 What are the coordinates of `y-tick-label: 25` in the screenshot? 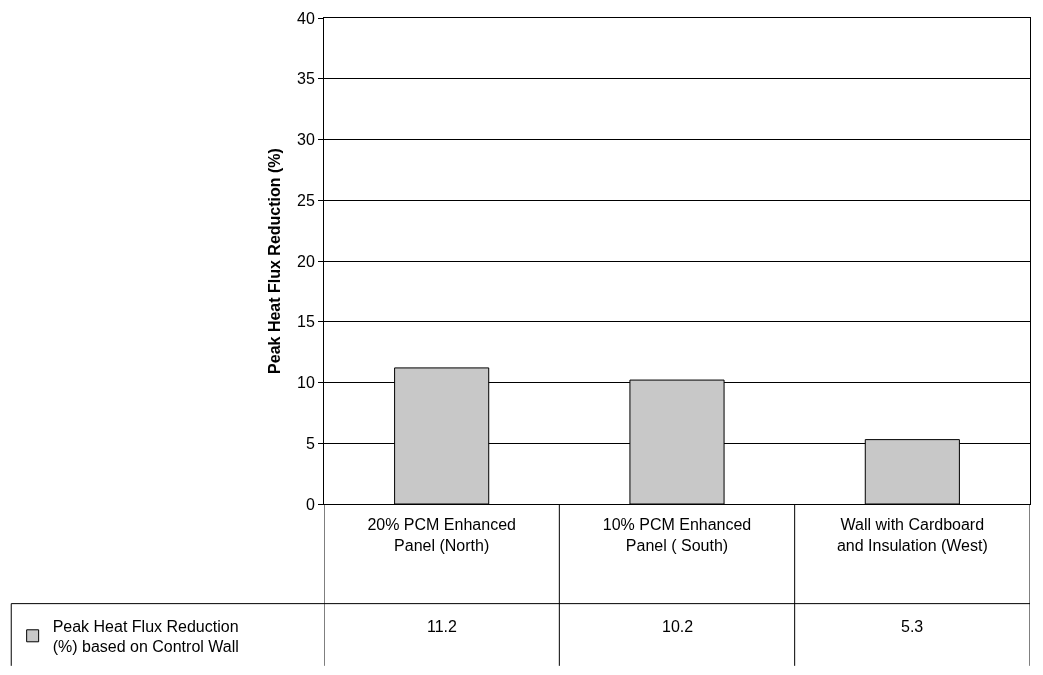 It's located at (306, 200).